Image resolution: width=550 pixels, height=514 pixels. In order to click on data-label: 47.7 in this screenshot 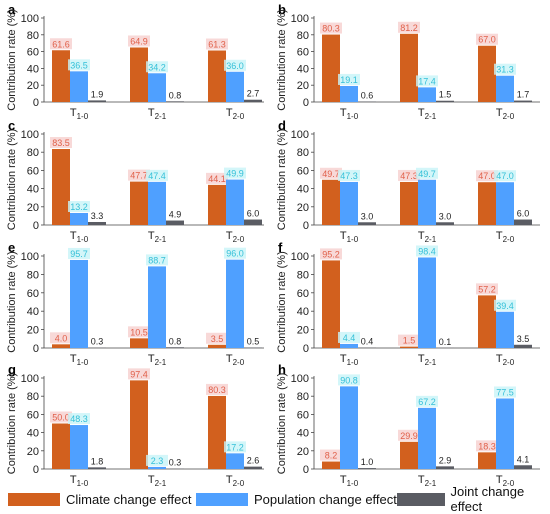, I will do `click(139, 176)`.